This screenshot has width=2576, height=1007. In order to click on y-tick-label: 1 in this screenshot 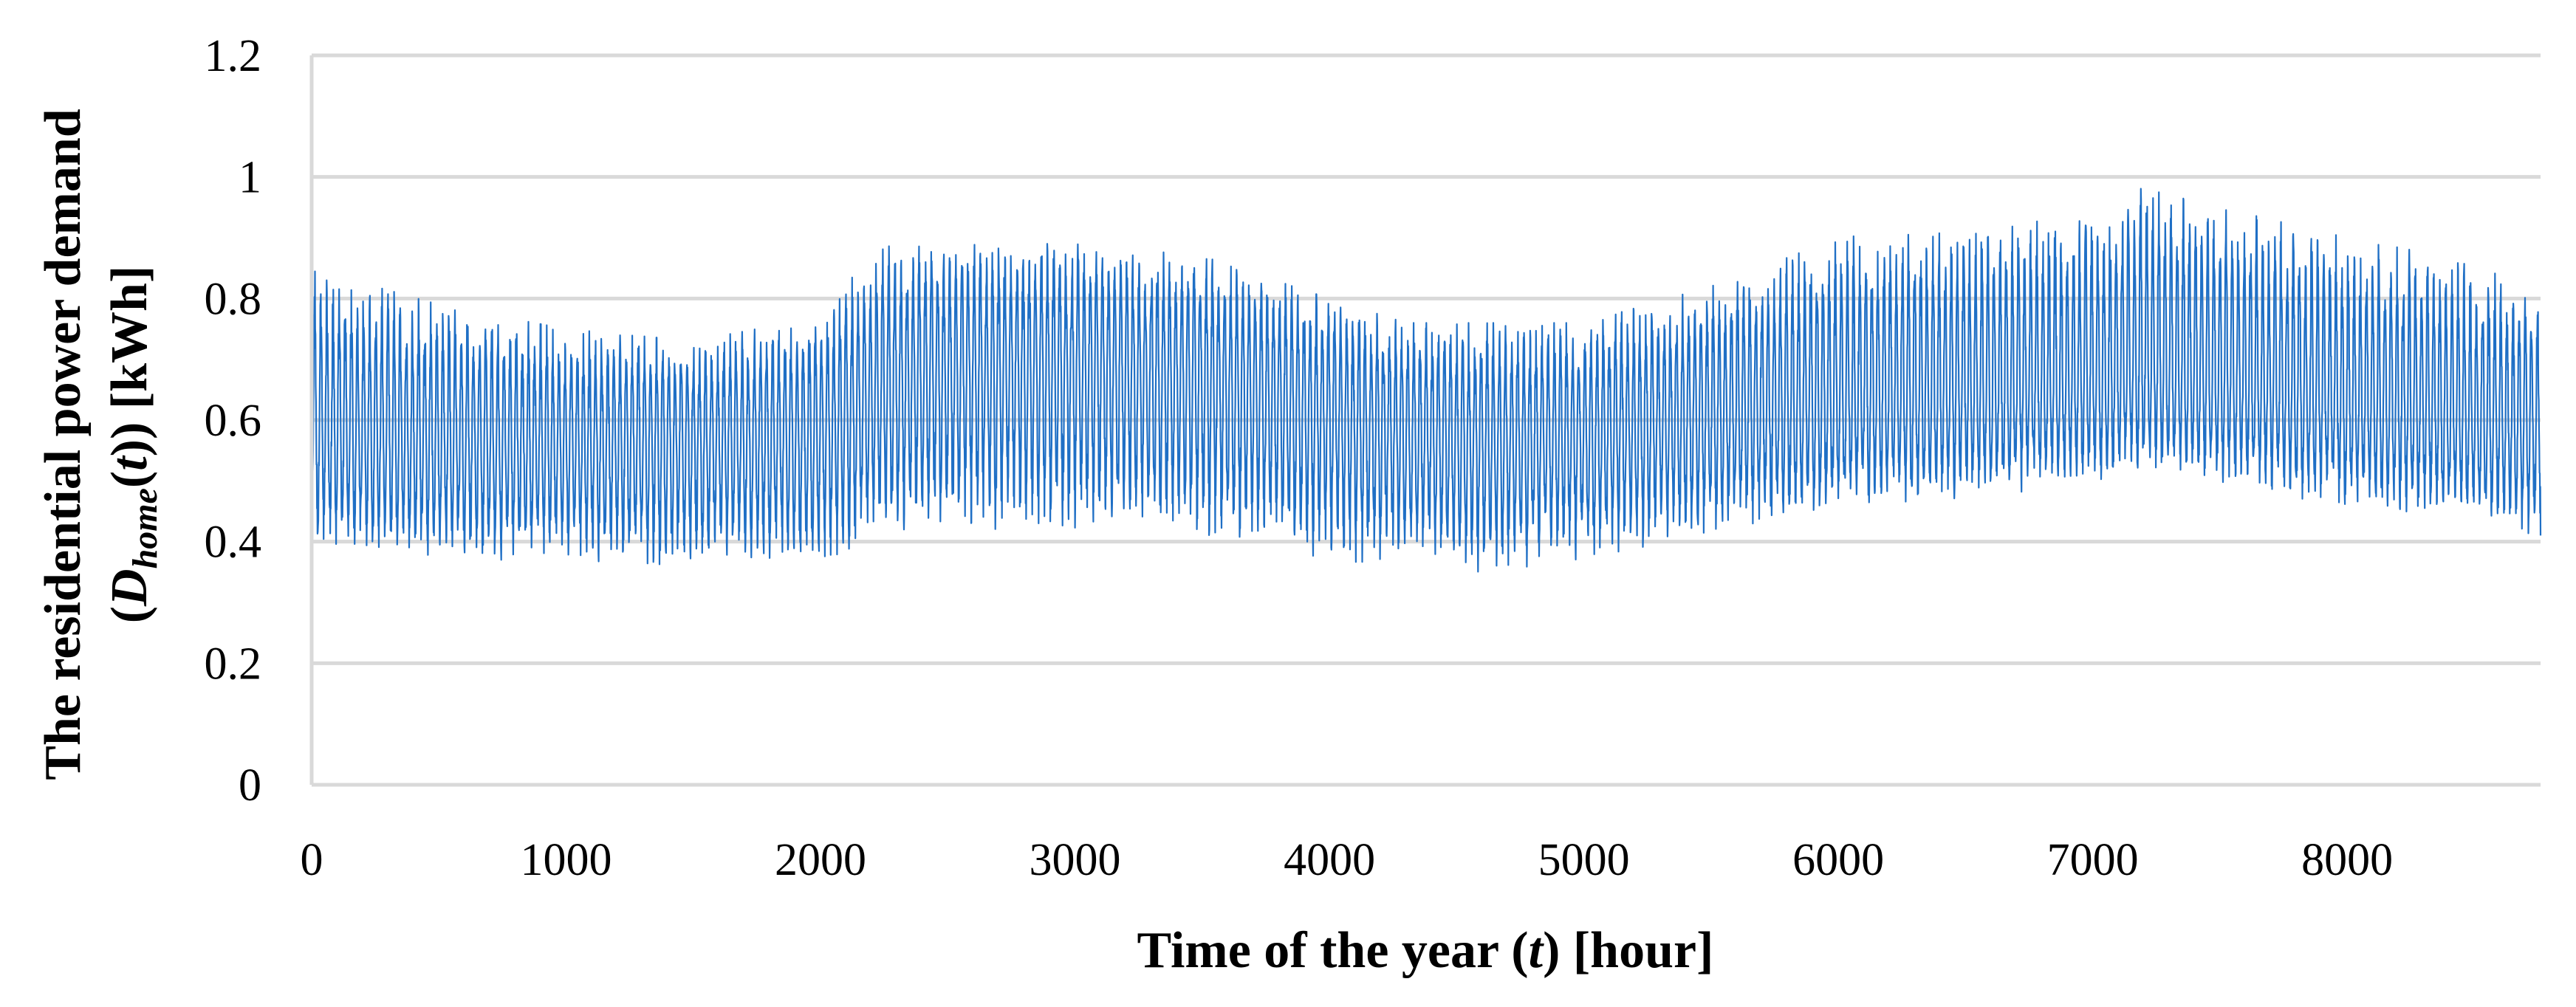, I will do `click(250, 178)`.